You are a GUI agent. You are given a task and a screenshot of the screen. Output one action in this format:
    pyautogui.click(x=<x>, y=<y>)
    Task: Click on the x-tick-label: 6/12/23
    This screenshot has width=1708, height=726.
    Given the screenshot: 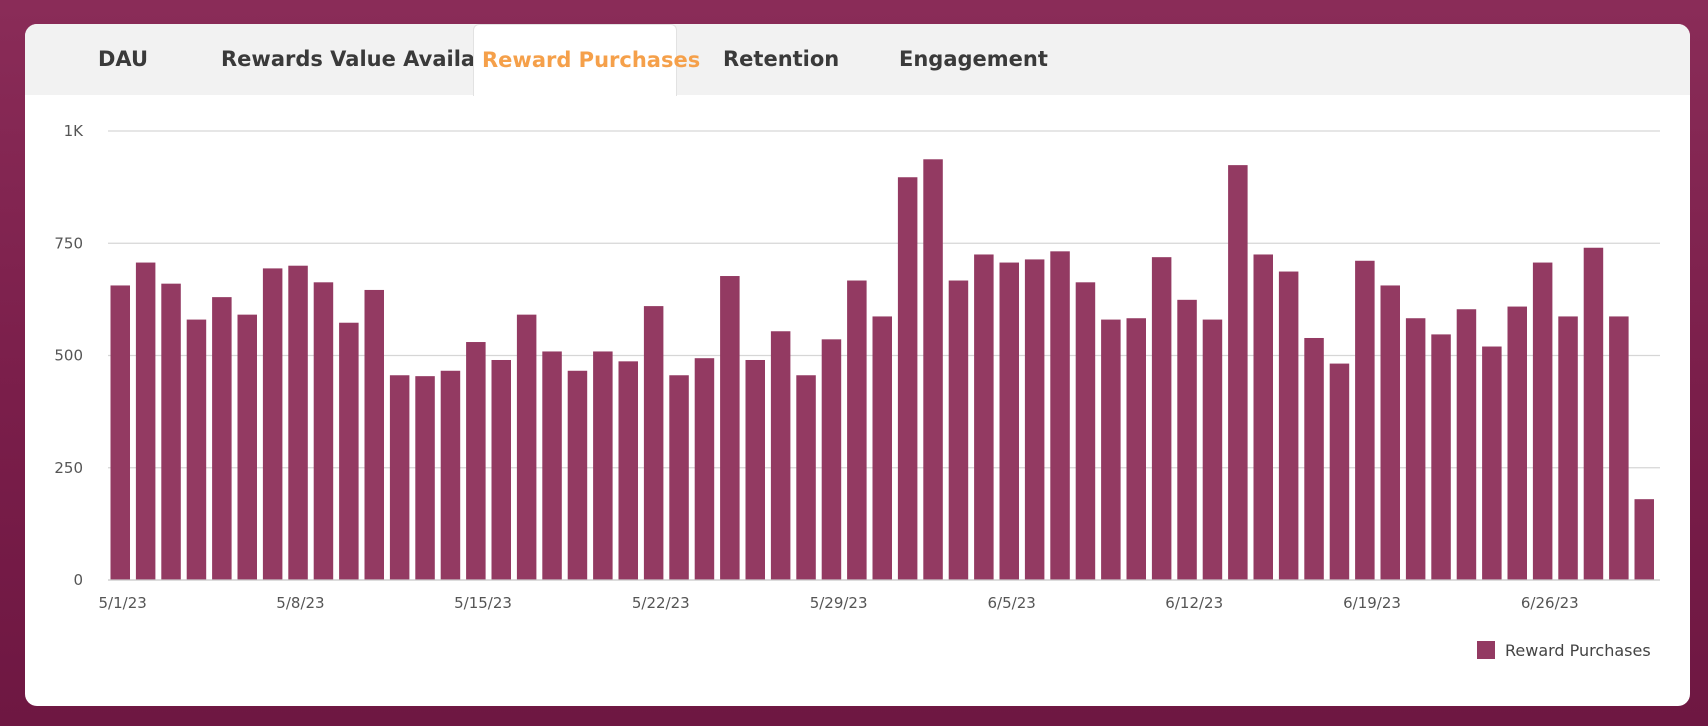 What is the action you would take?
    pyautogui.click(x=1194, y=603)
    